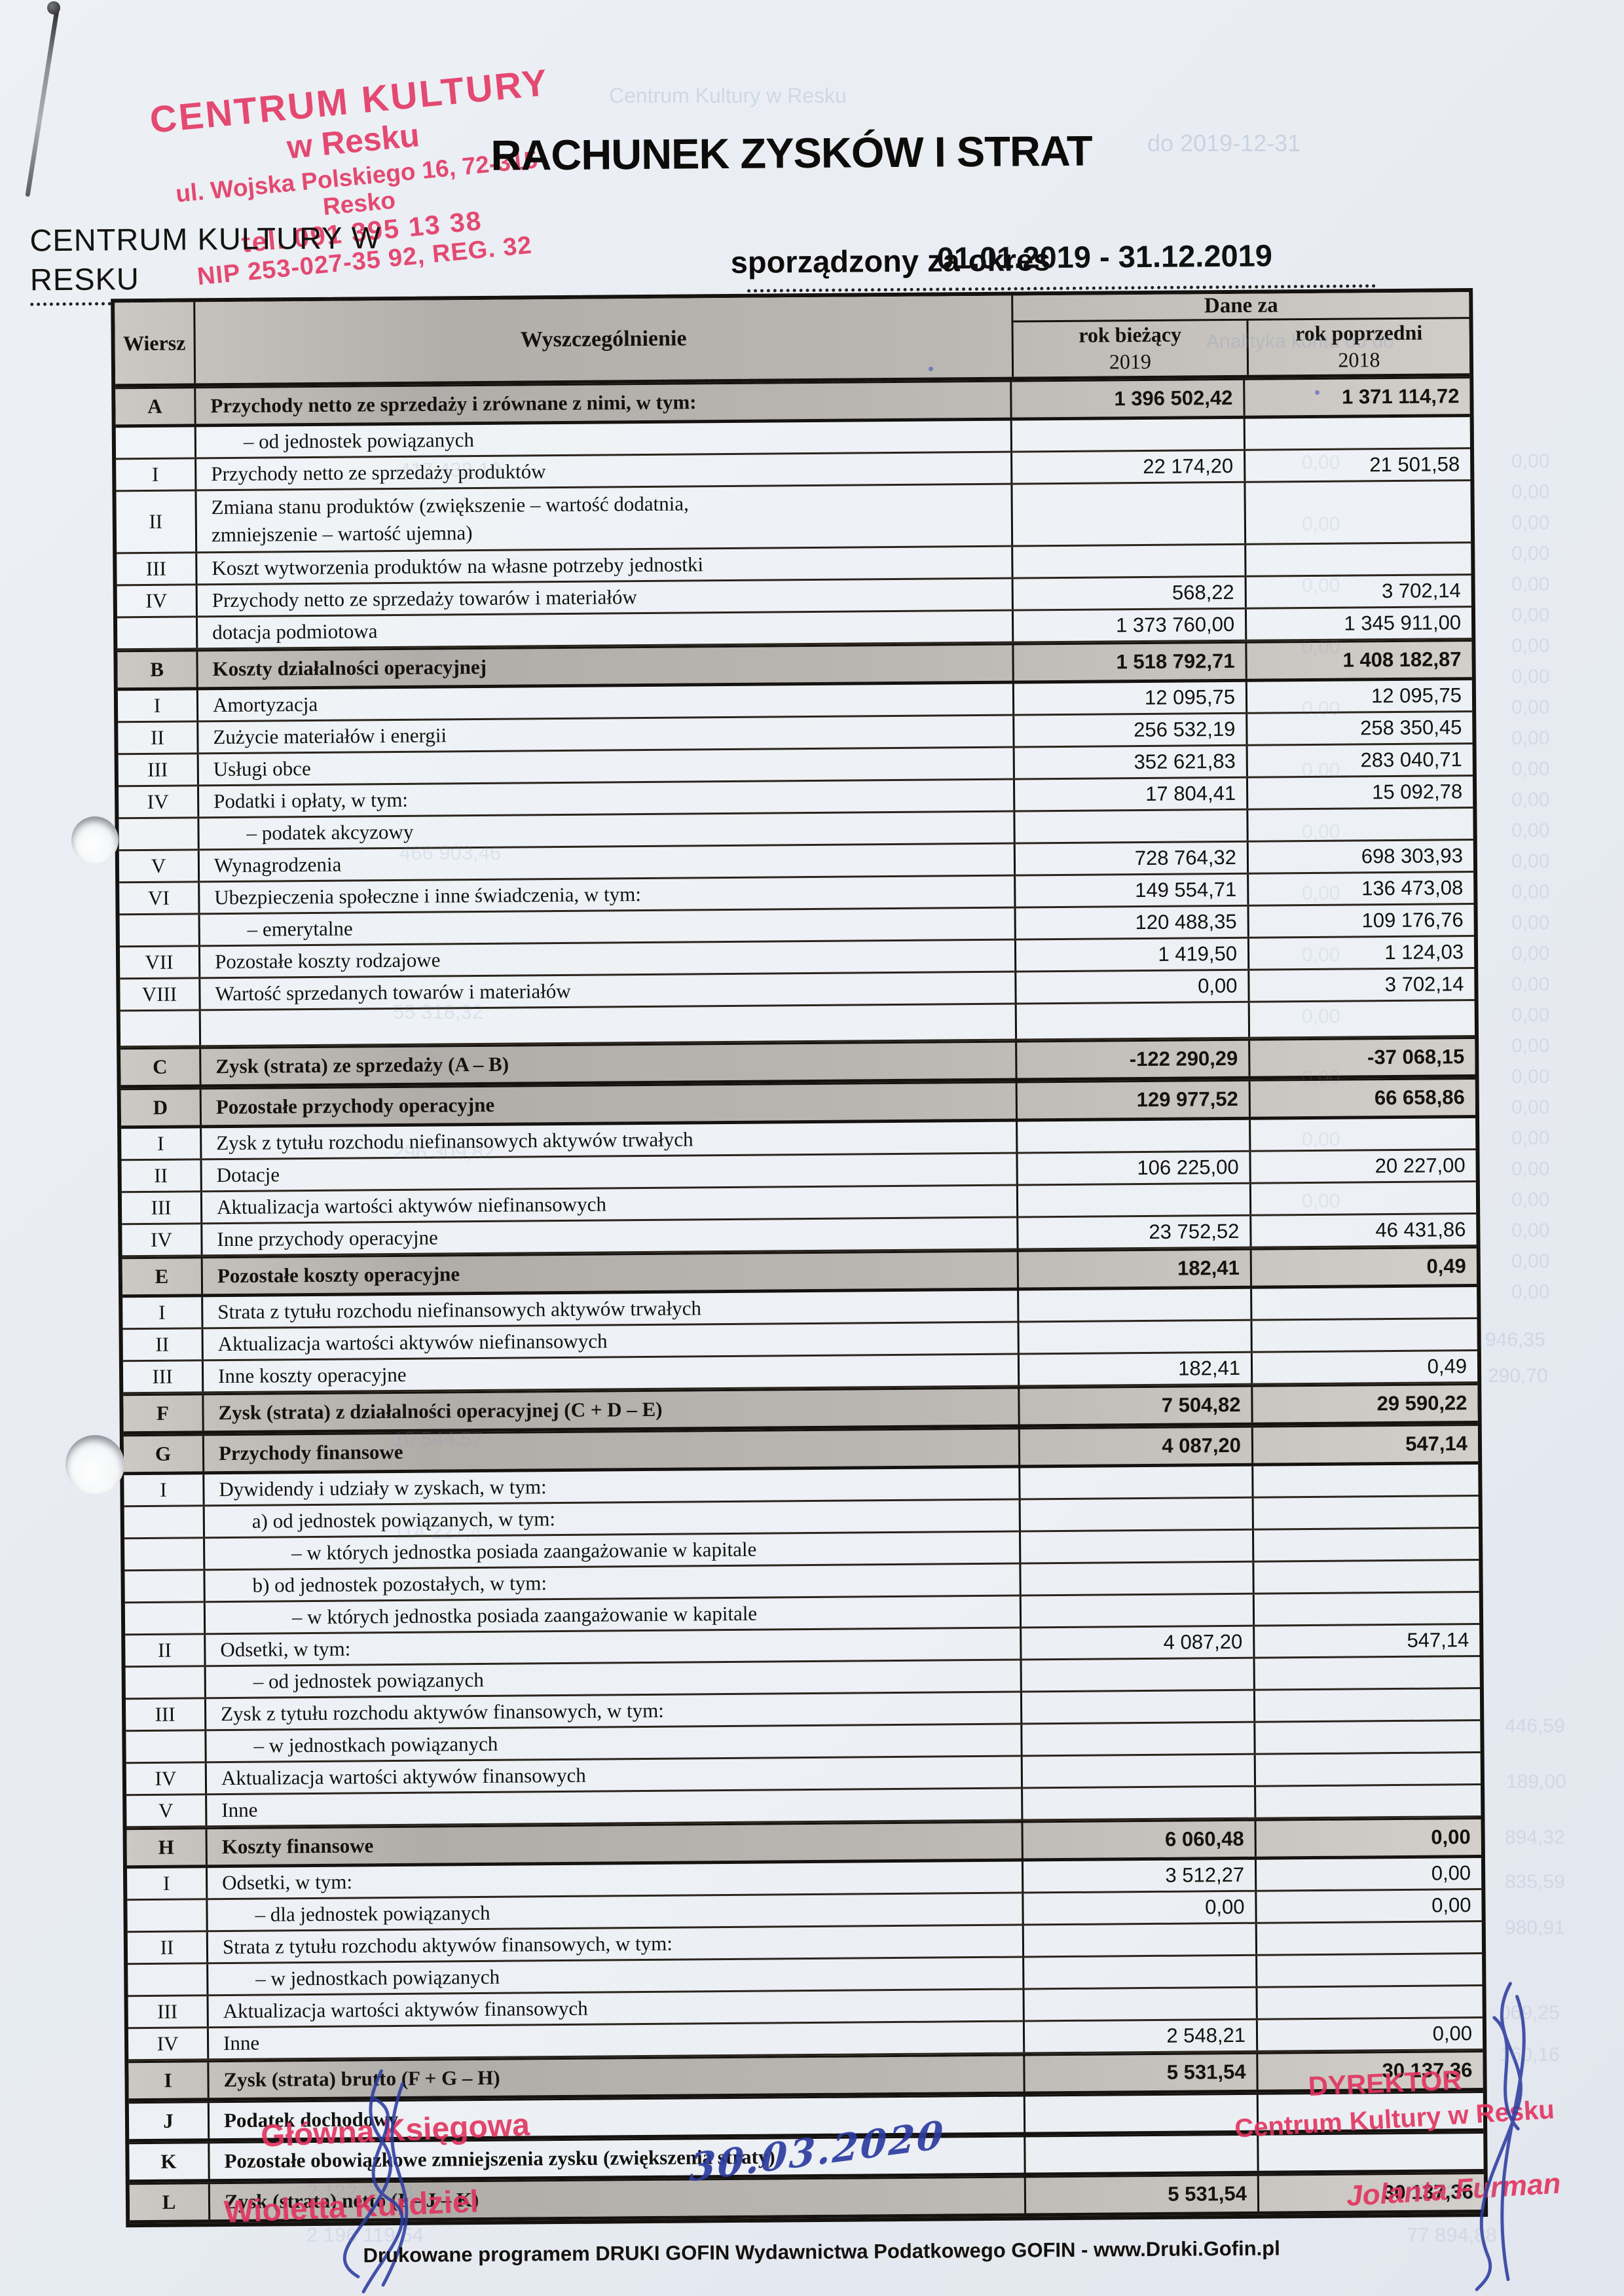  What do you see at coordinates (1359, 332) in the screenshot?
I see `previous-year-label: rok poprzedni` at bounding box center [1359, 332].